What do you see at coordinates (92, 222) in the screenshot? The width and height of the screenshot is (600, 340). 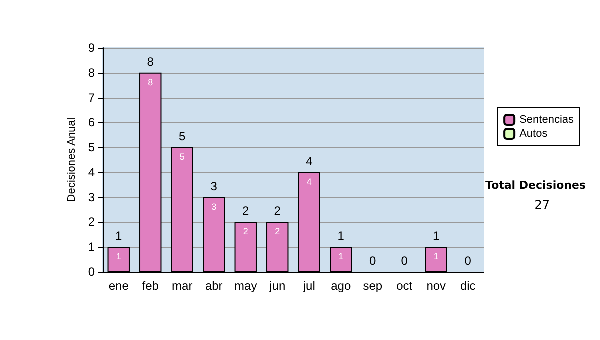 I see `y-tick-label: 2` at bounding box center [92, 222].